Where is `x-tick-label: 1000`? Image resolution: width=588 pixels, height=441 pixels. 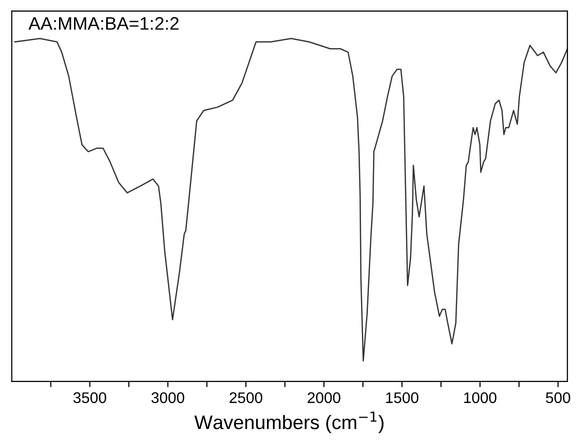 x-tick-label: 1000 is located at coordinates (480, 398).